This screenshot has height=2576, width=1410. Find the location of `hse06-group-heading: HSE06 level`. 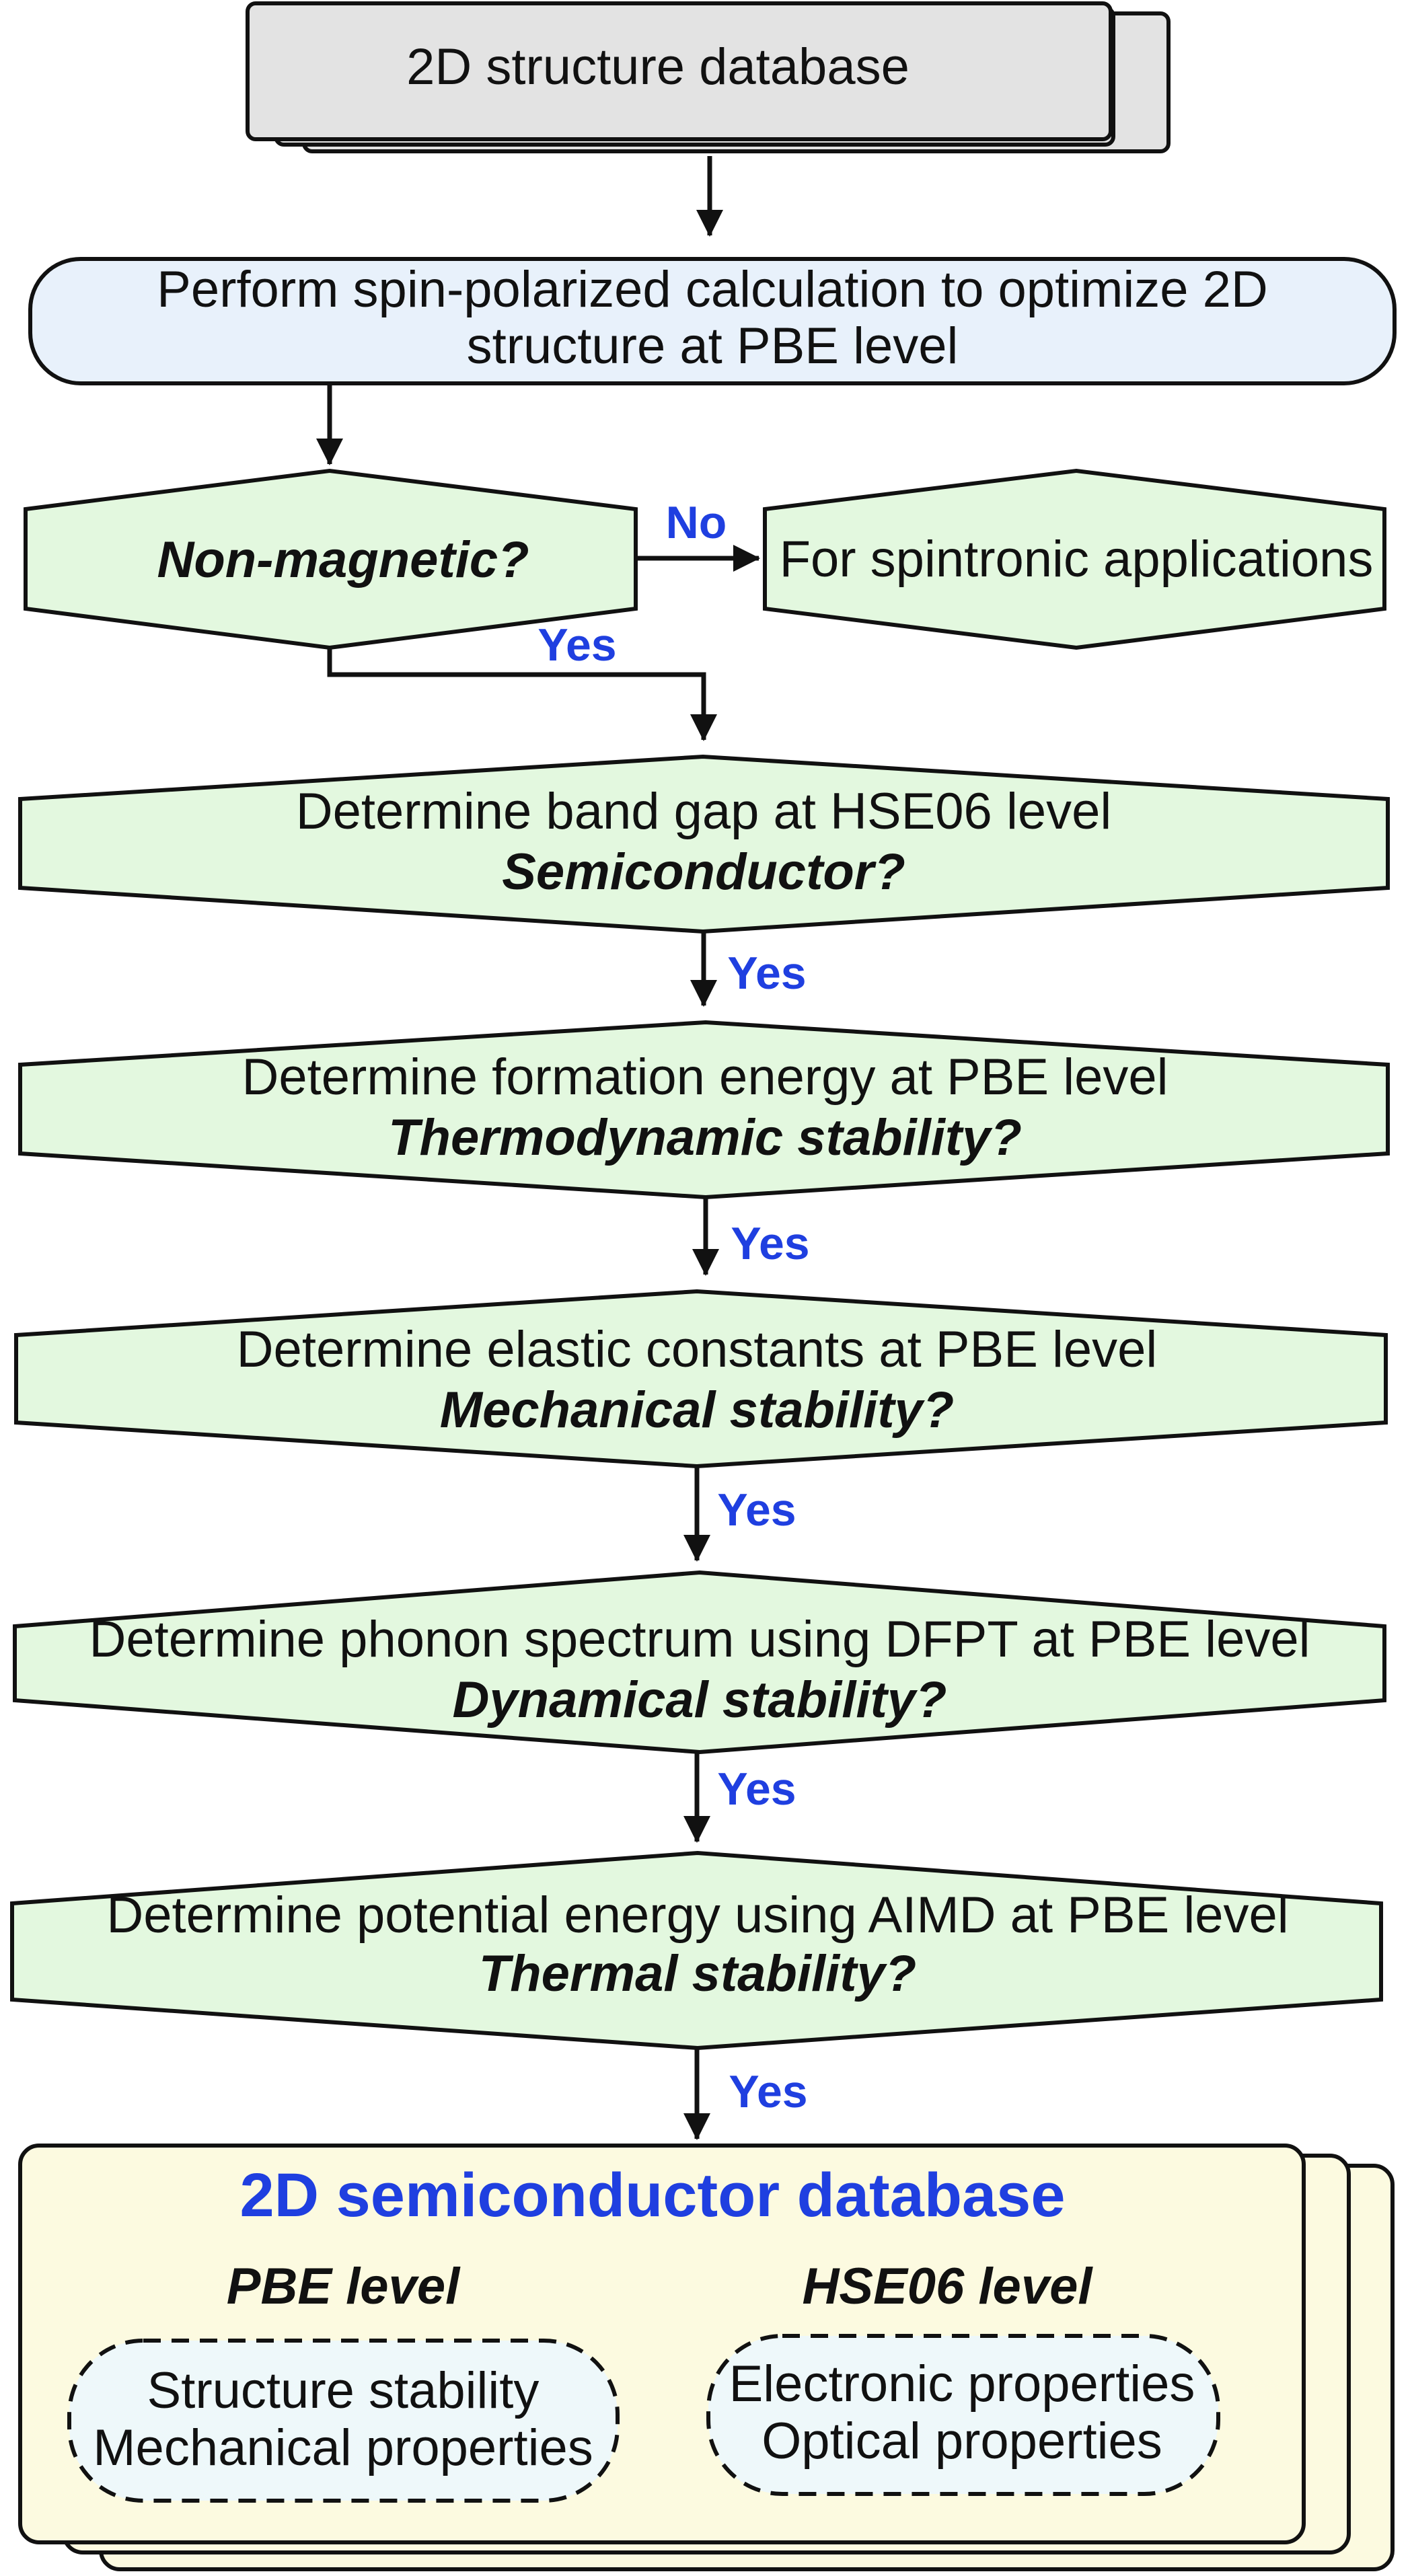

hse06-group-heading: HSE06 level is located at coordinates (948, 2286).